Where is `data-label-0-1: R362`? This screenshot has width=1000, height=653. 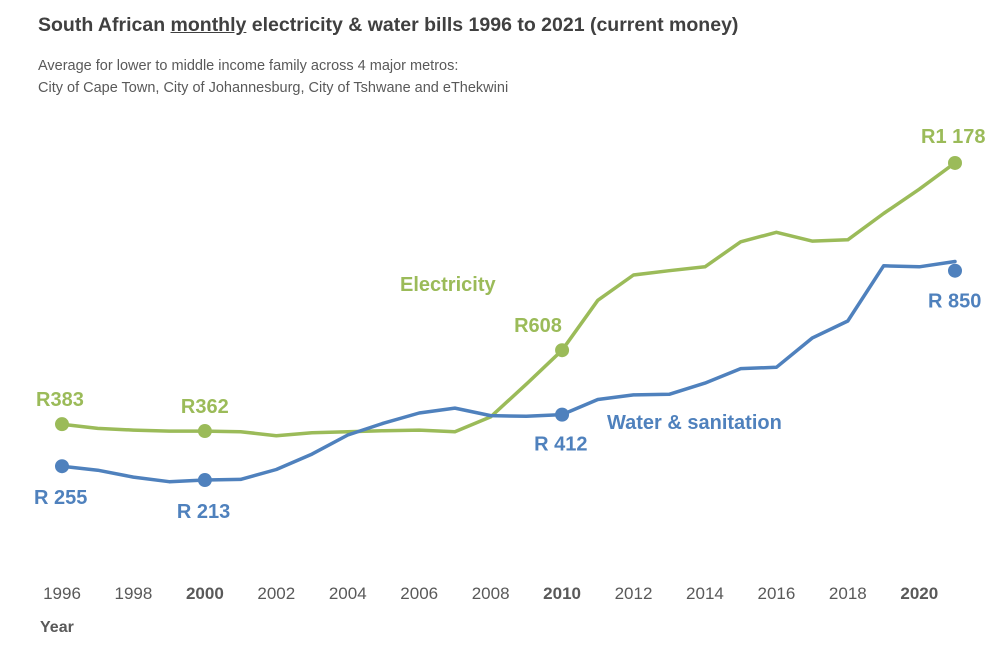 data-label-0-1: R362 is located at coordinates (205, 407).